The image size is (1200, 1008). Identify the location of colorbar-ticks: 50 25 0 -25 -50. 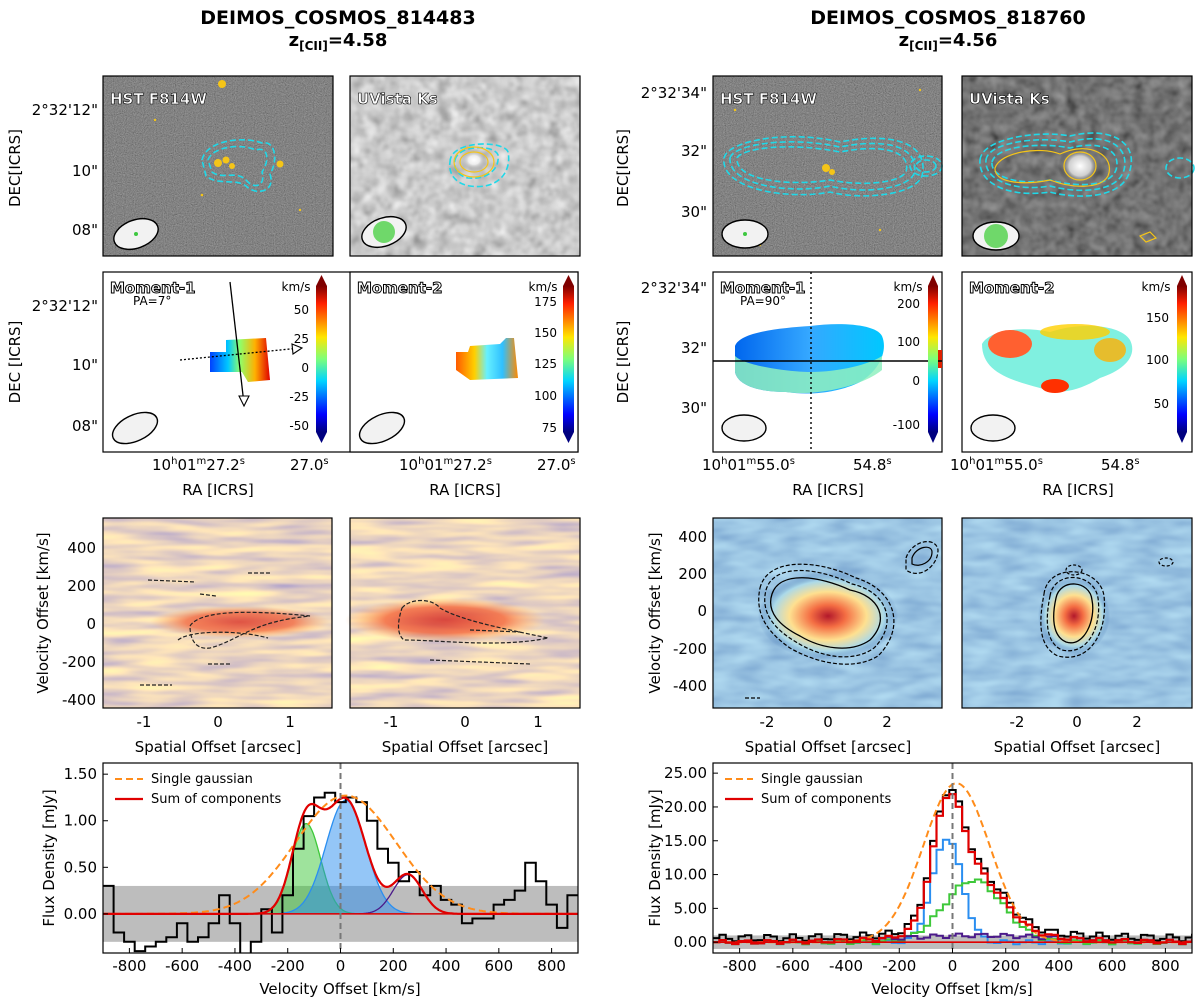
(299, 368).